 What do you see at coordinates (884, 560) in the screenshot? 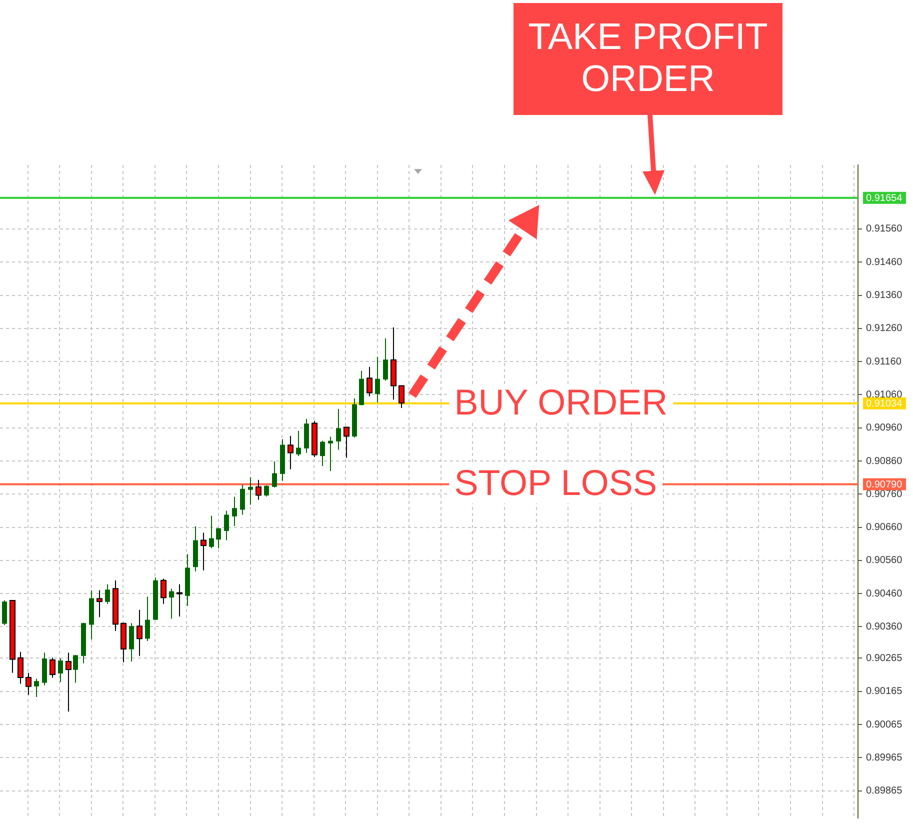
I see `y-tick-label: 0.90560` at bounding box center [884, 560].